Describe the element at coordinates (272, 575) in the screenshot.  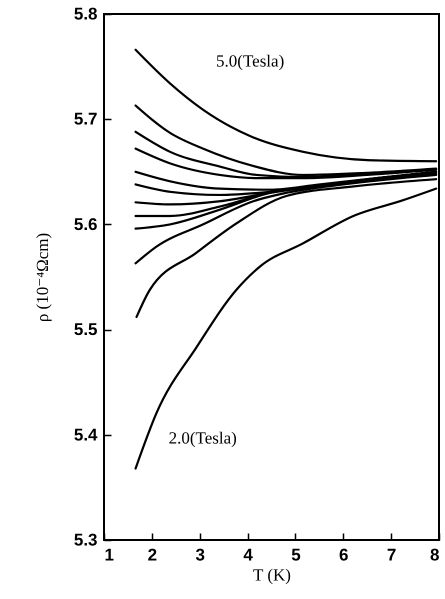
I see `x-axis-title: T (K)` at that location.